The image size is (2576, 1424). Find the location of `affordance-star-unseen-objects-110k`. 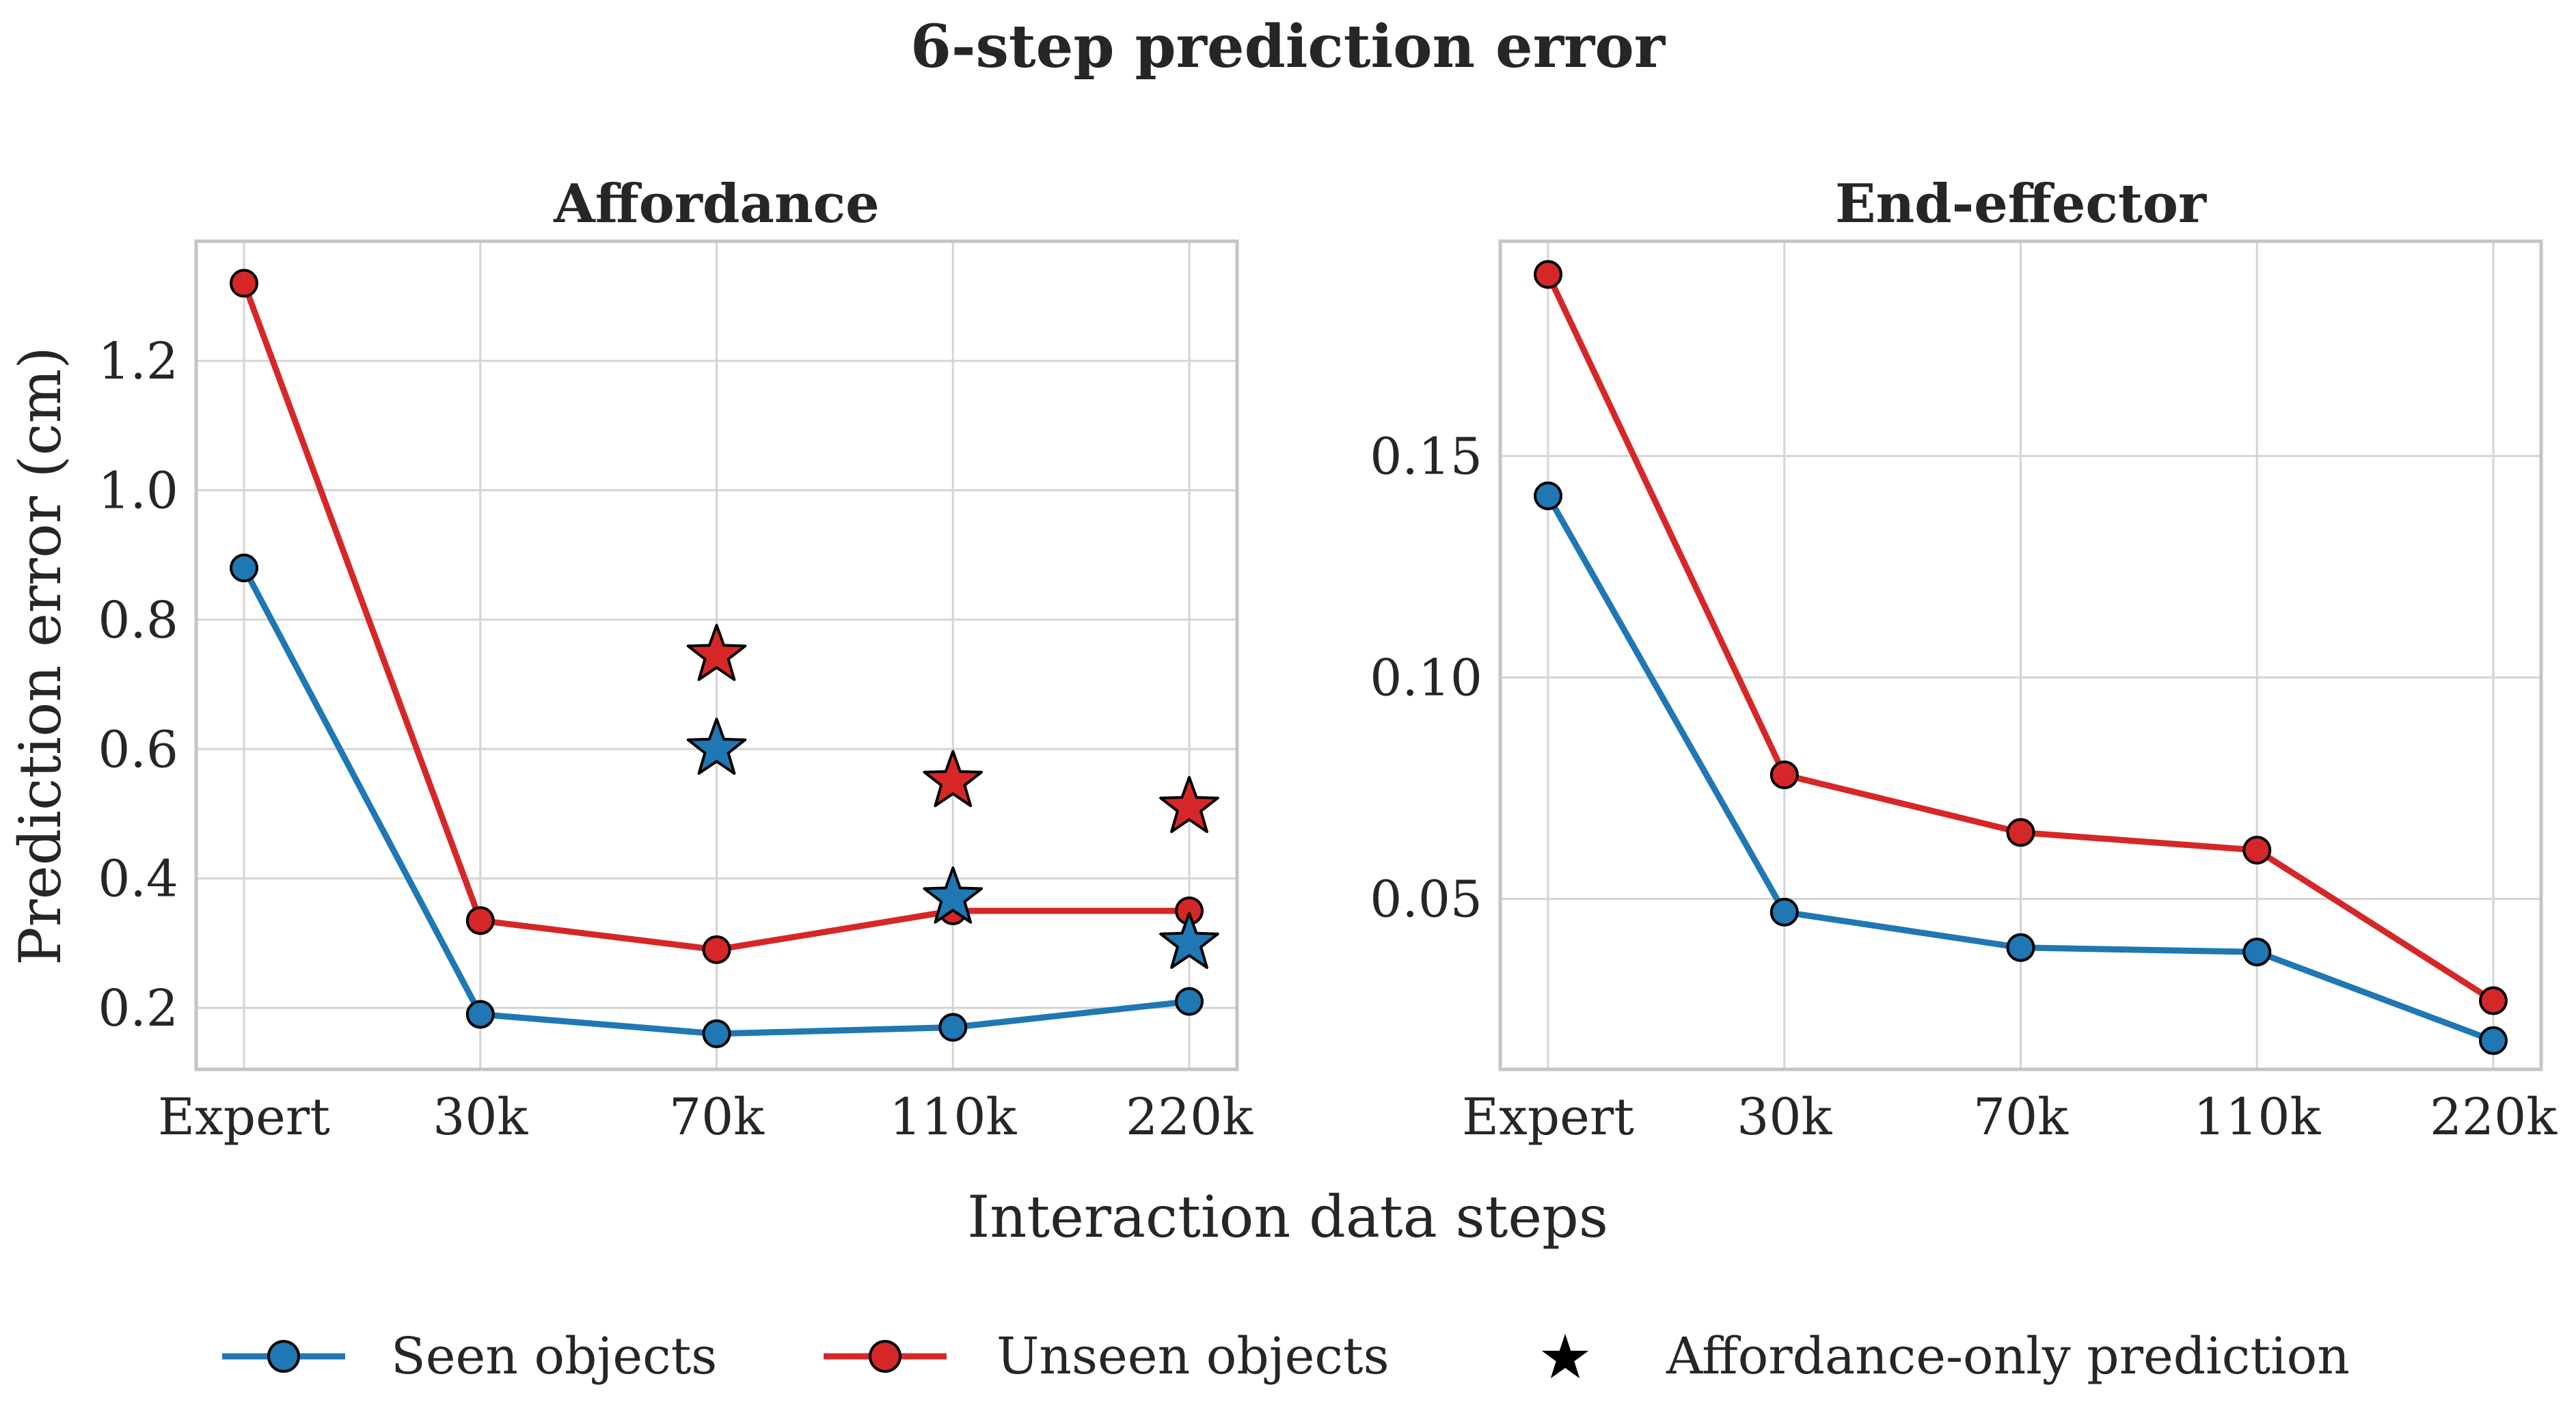

affordance-star-unseen-objects-110k is located at coordinates (954, 779).